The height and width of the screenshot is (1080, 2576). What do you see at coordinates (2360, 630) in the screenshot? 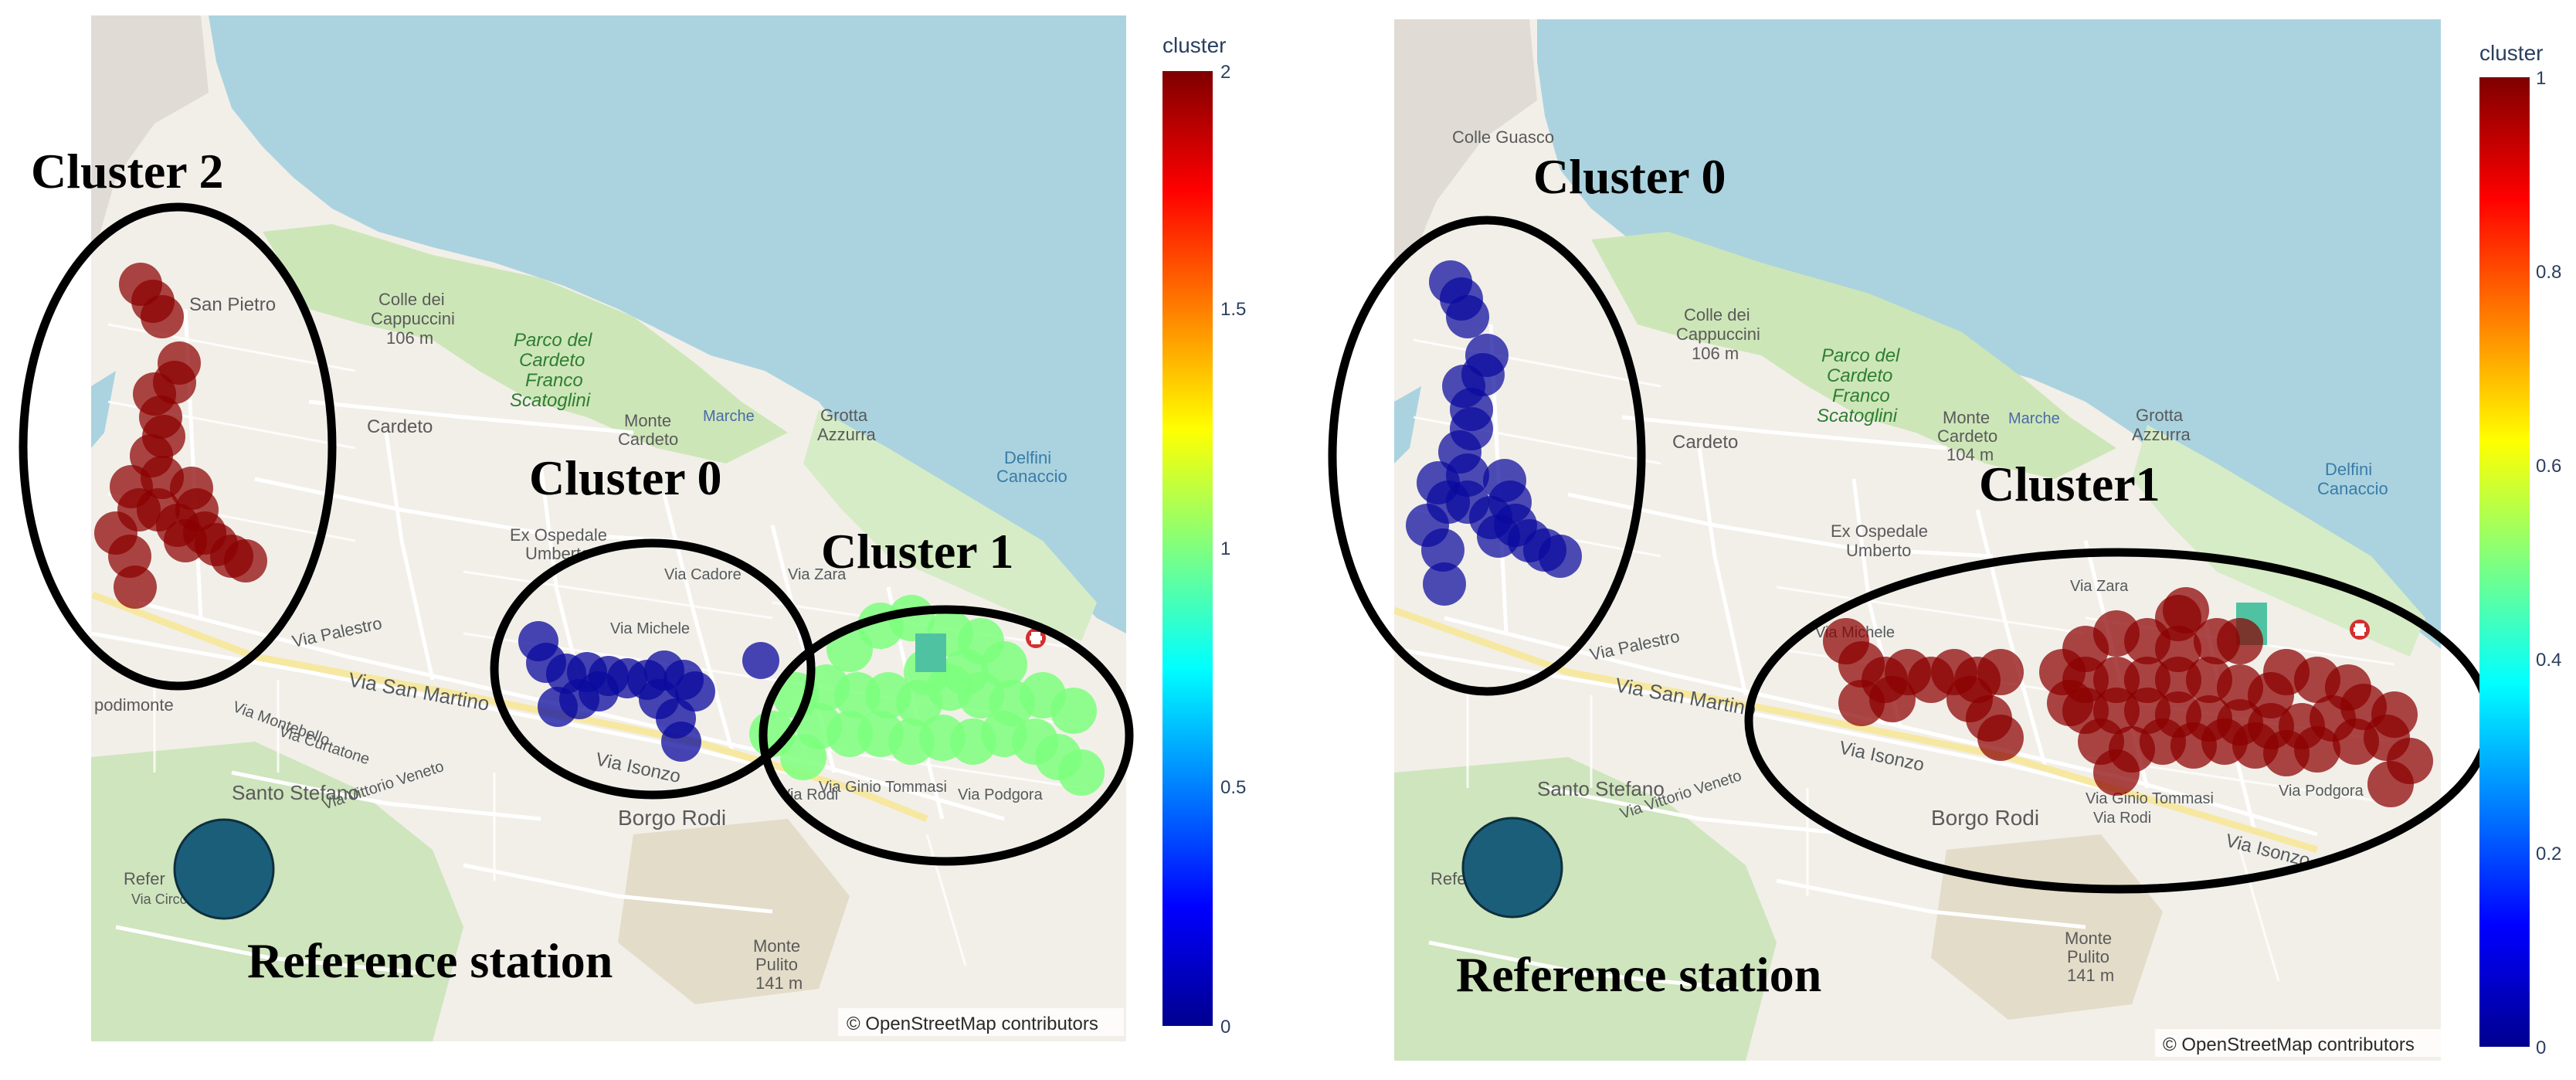
I see `right-hospital-icon` at bounding box center [2360, 630].